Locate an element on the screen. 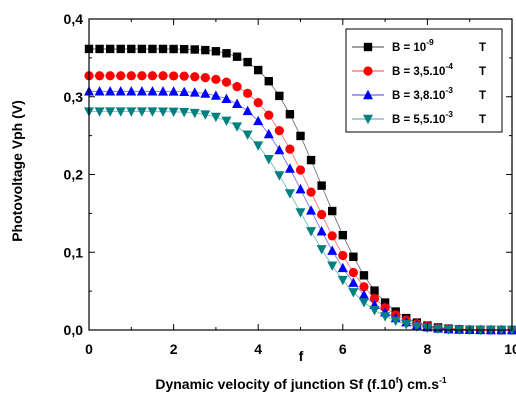 Image resolution: width=516 pixels, height=399 pixels. x-axis-title-middle: ) cm.s is located at coordinates (419, 384).